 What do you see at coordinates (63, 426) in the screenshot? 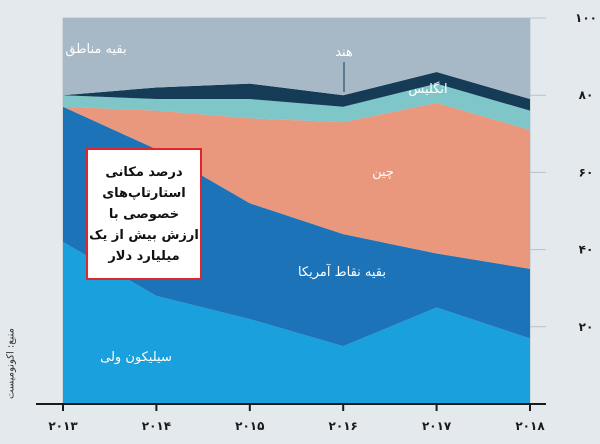
I see `x-tick-label: ۲۰۱۳` at bounding box center [63, 426].